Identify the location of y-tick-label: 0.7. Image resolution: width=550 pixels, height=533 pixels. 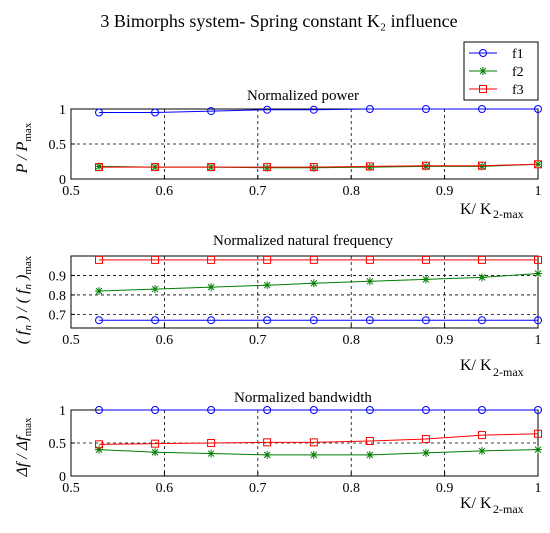
(58, 315).